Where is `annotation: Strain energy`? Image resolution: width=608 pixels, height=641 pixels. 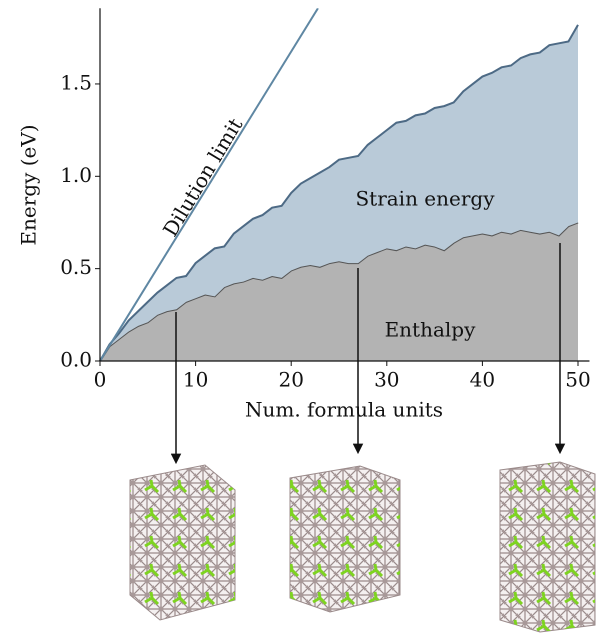 annotation: Strain energy is located at coordinates (425, 199).